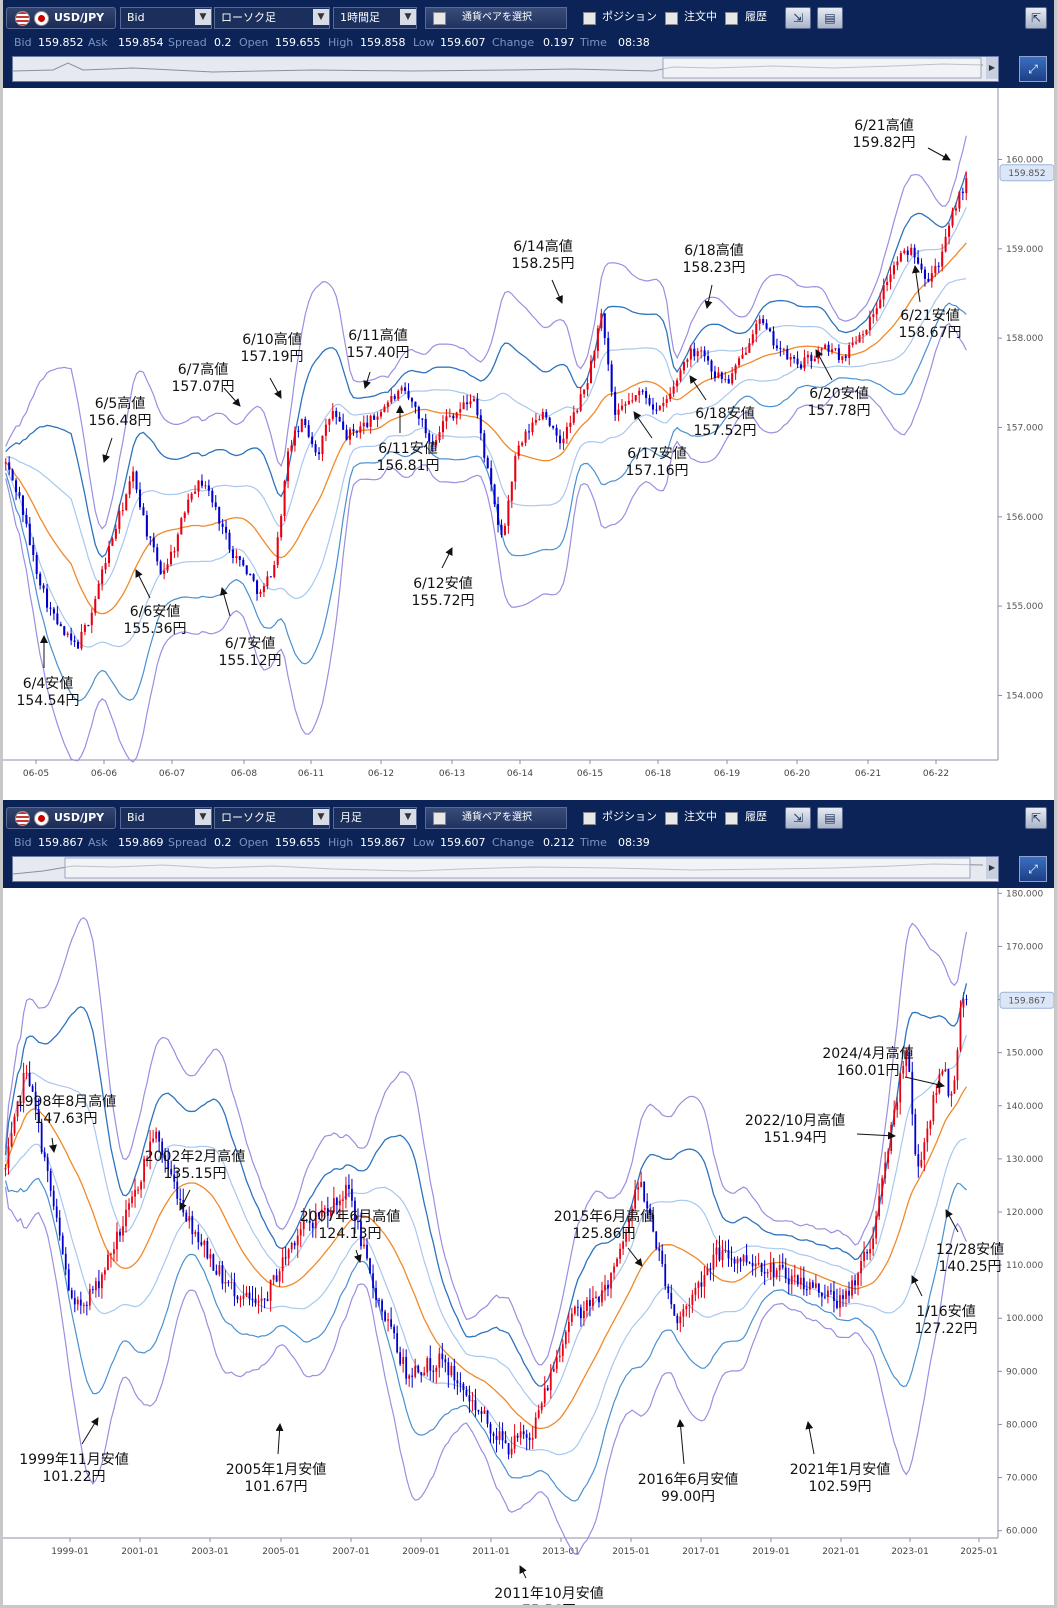 This screenshot has width=1057, height=1608. Describe the element at coordinates (375, 18) in the screenshot. I see `timeframe-select: 1時間足 ▼` at that location.